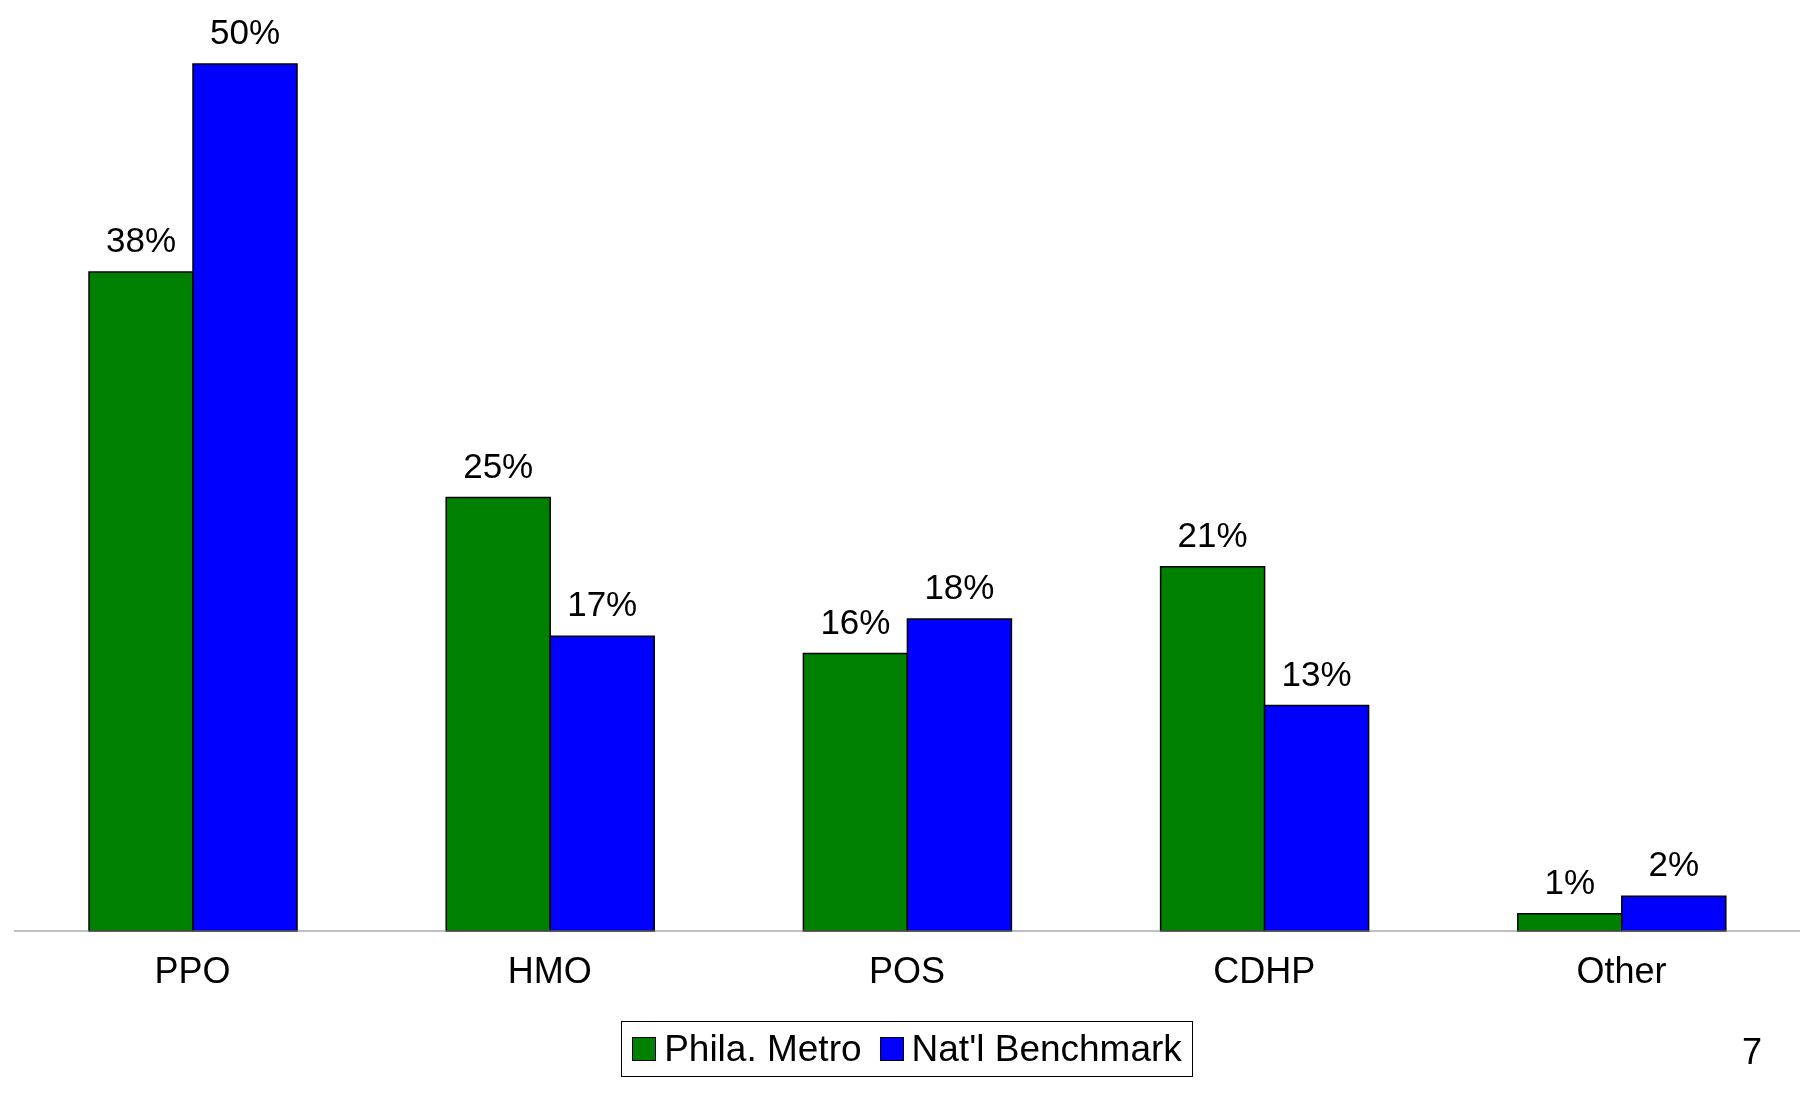 The height and width of the screenshot is (1101, 1800). Describe the element at coordinates (1621, 970) in the screenshot. I see `x-tick-label: Other` at that location.